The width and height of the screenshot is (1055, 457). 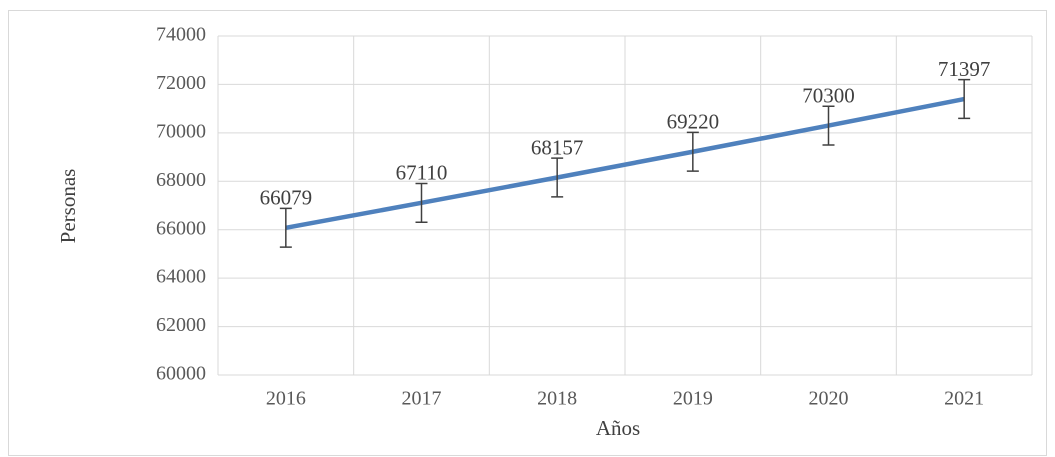 I want to click on y-tick-label: 74000, so click(x=181, y=35).